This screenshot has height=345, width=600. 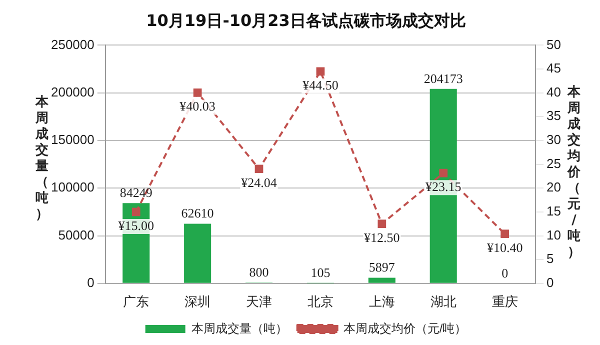 I want to click on x-tick-label: 深圳, so click(x=197, y=301).